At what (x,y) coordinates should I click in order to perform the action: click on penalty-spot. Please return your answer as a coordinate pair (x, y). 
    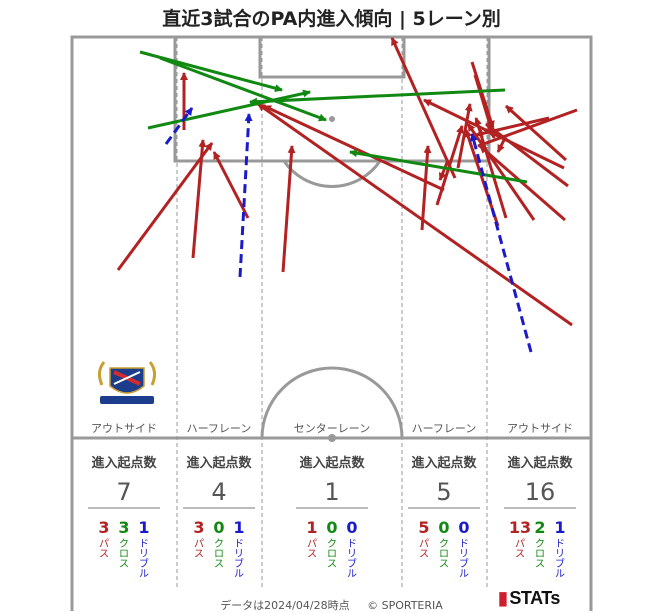
    Looking at the image, I should click on (332, 119).